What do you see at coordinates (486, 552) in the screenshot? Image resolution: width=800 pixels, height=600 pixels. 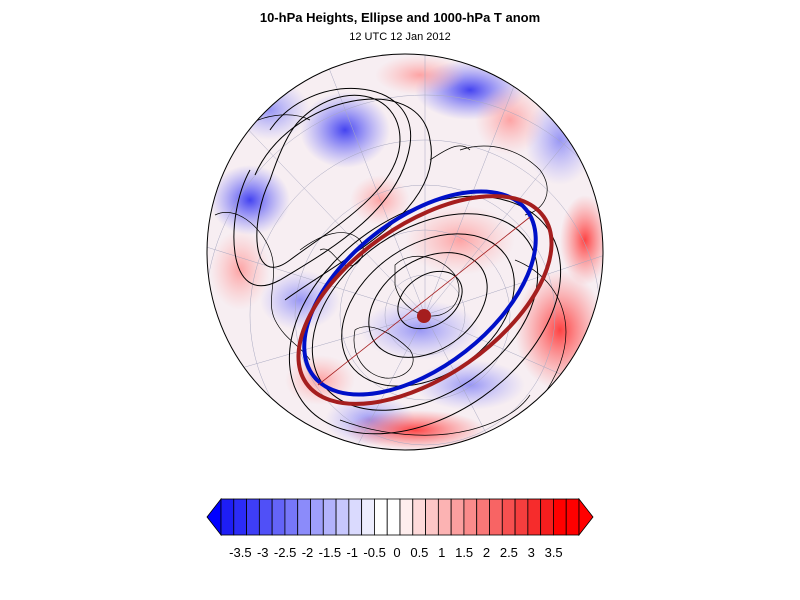 I see `colorbar-tick-label: 2` at bounding box center [486, 552].